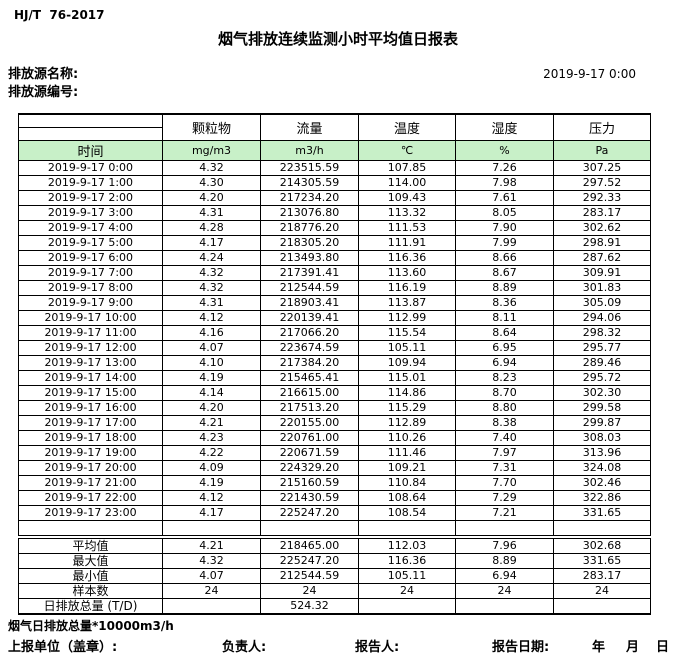 Image resolution: width=676 pixels, height=659 pixels. I want to click on value-cell: 4.19, so click(211, 483).